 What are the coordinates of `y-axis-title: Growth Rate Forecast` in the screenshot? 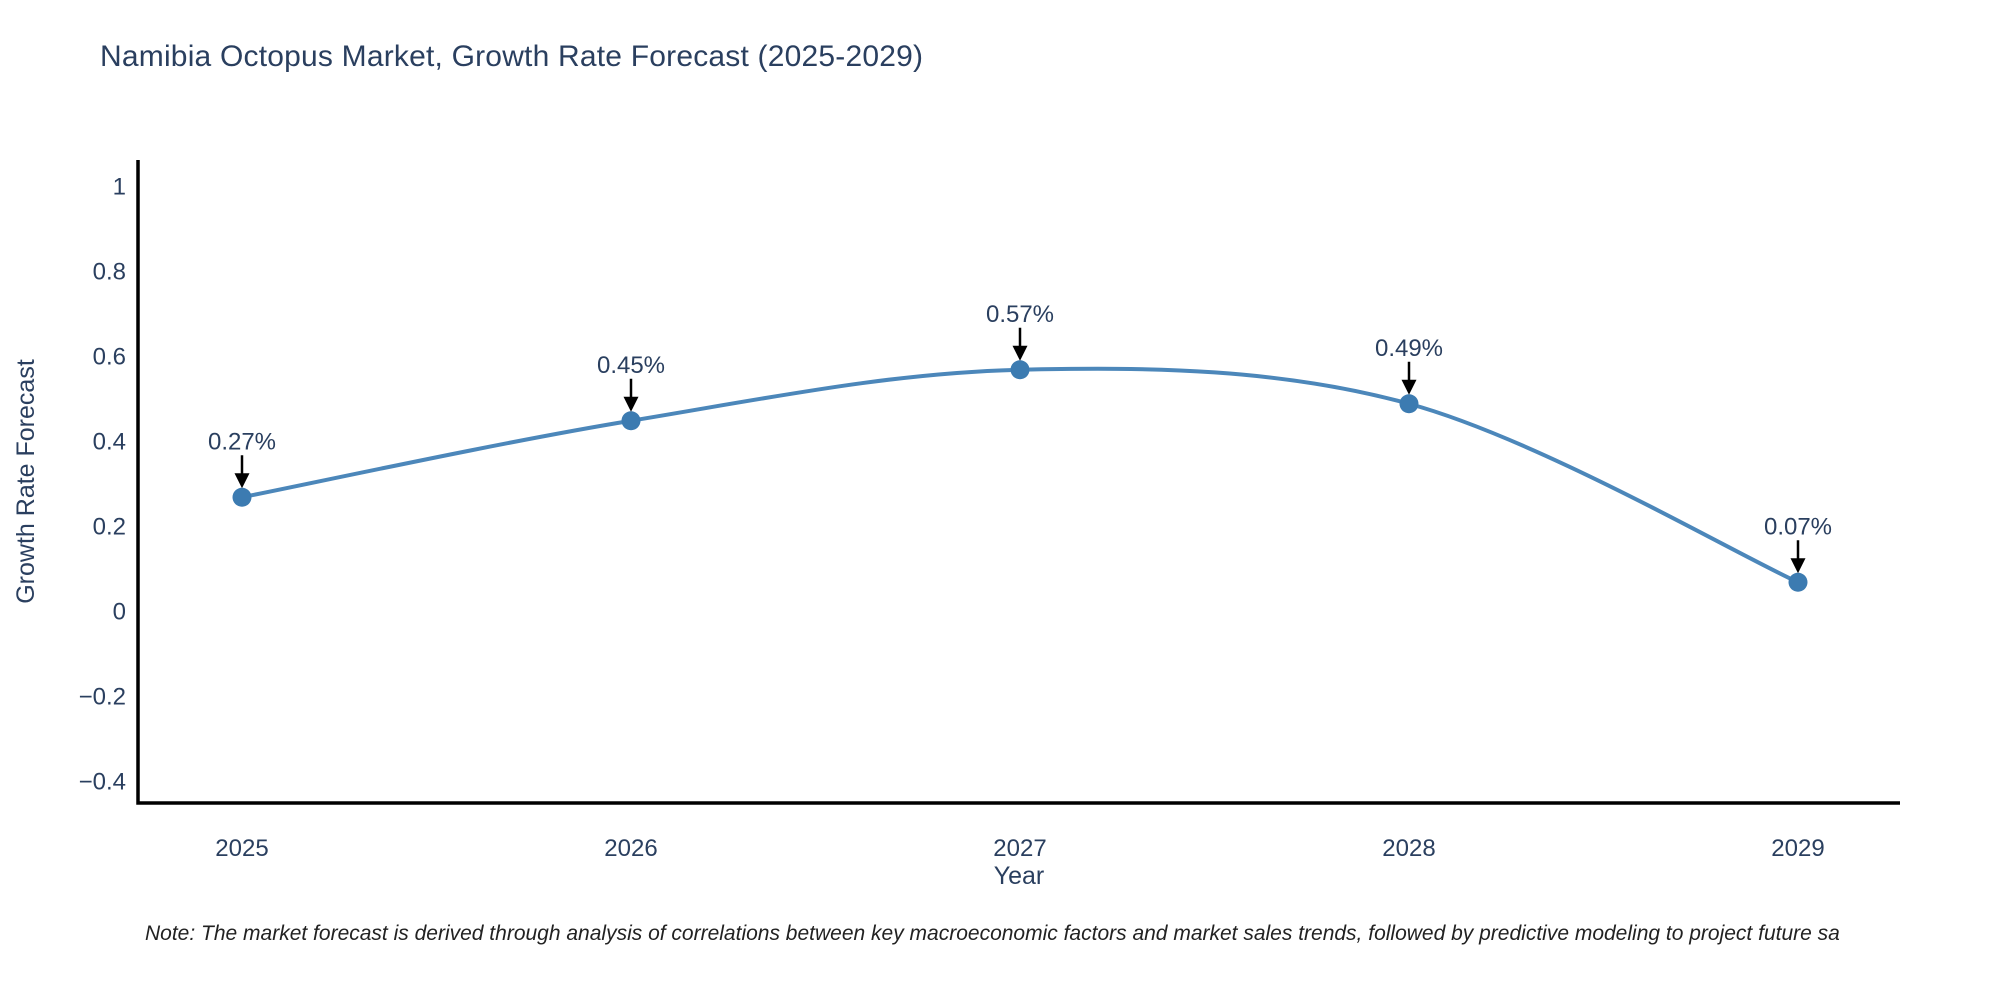 It's located at (26, 481).